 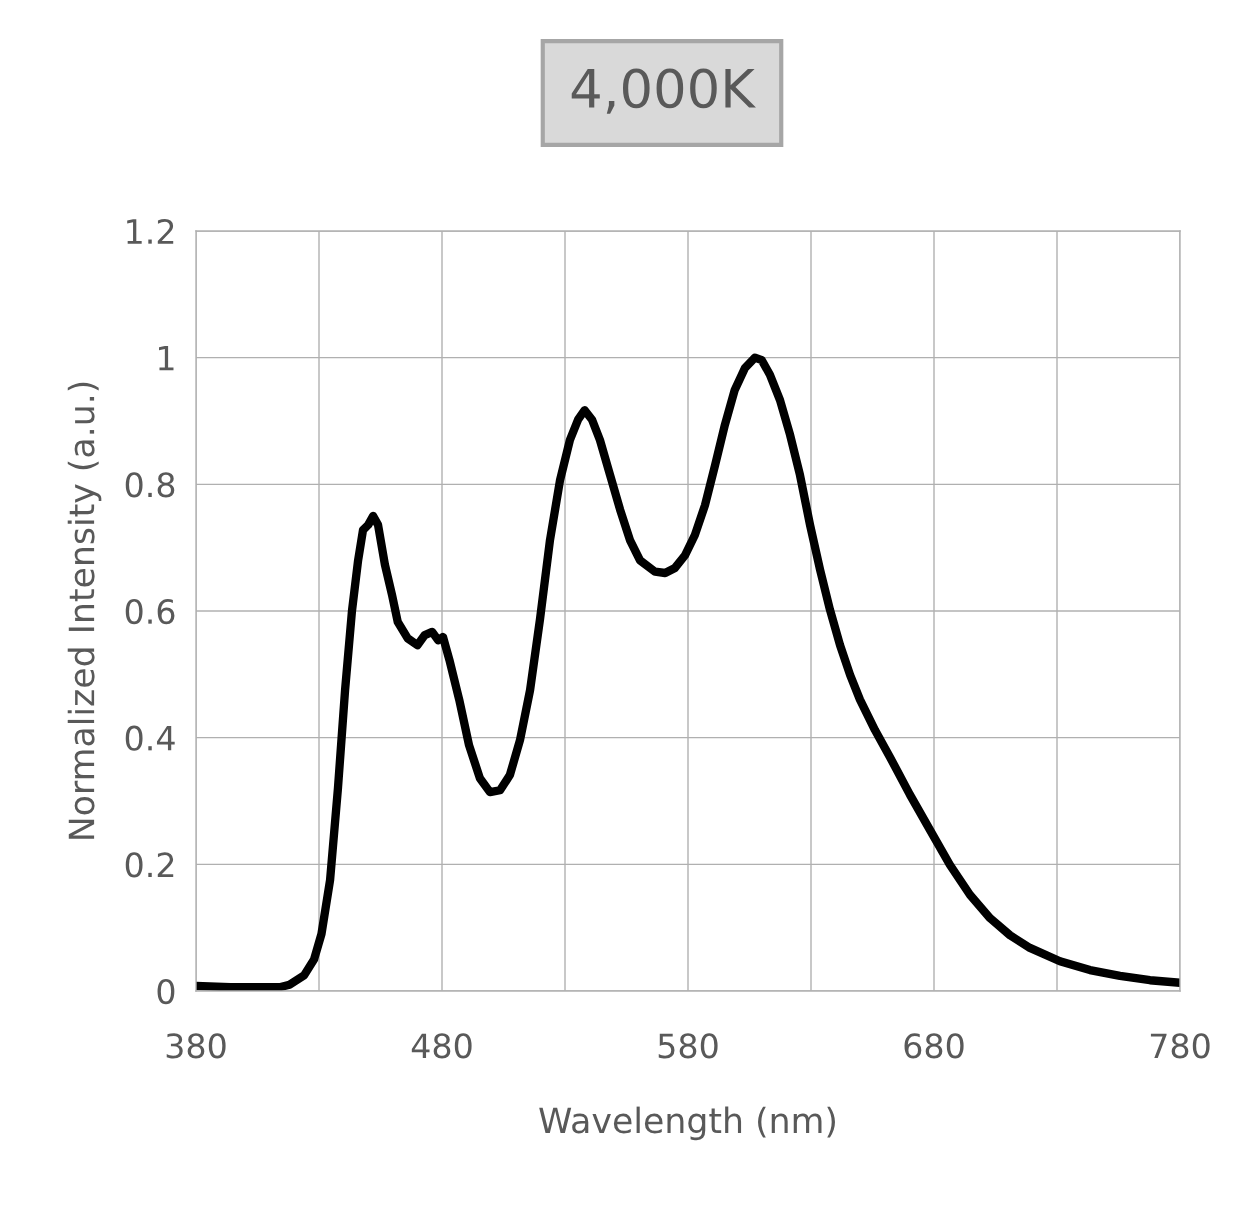 I want to click on y-tick-label: 1, so click(x=166, y=358).